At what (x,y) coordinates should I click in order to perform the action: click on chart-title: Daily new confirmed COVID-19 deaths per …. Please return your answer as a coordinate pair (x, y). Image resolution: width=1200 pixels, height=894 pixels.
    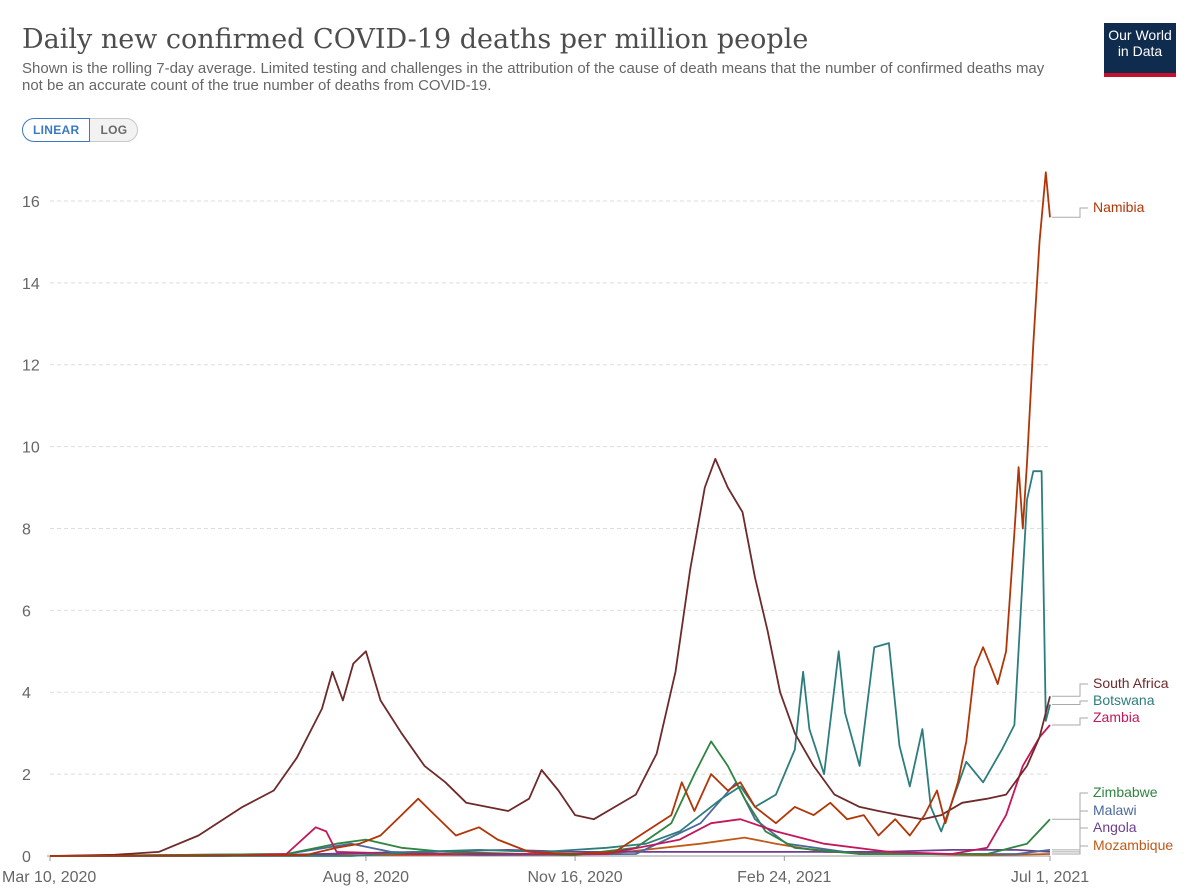
    Looking at the image, I should click on (415, 39).